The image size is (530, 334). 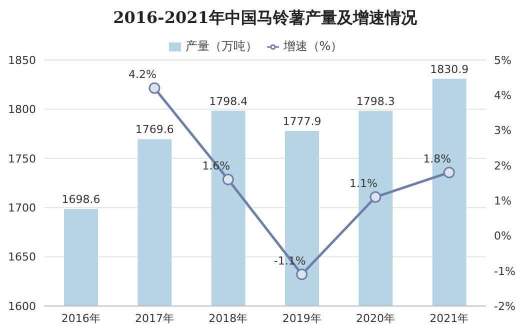 What do you see at coordinates (503, 236) in the screenshot?
I see `y2-tick-label: 0%` at bounding box center [503, 236].